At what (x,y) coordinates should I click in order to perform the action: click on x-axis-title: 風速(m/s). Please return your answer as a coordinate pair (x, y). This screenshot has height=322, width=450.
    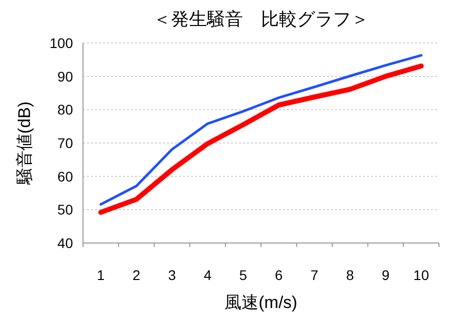
    Looking at the image, I should click on (261, 302).